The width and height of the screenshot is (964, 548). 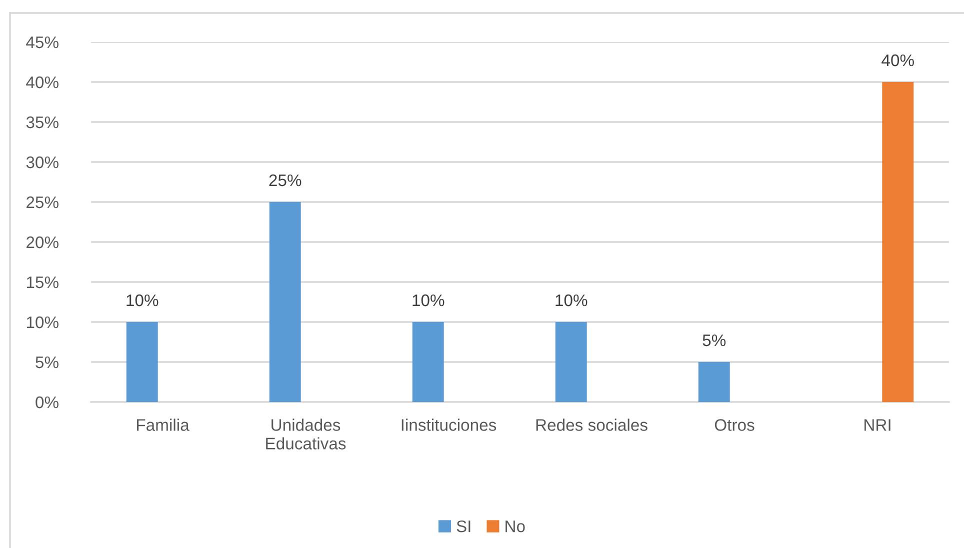 I want to click on x-tick-label: Familia, so click(x=163, y=424).